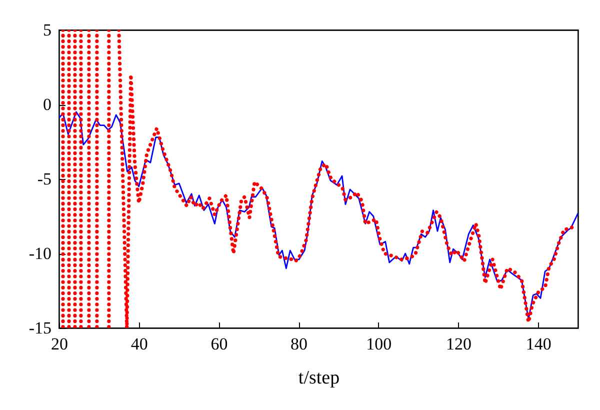 The height and width of the screenshot is (410, 600). Describe the element at coordinates (47, 30) in the screenshot. I see `y-tick-label: 5` at that location.